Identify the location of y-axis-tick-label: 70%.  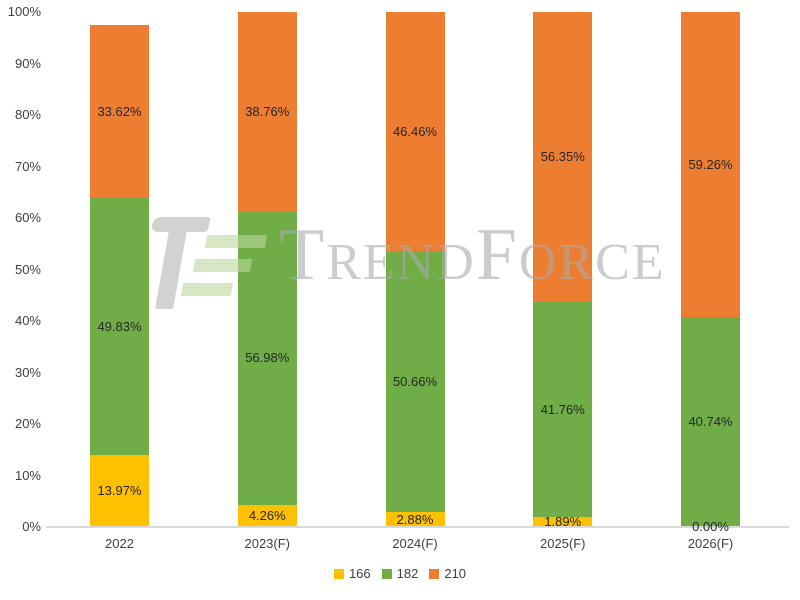
(27, 166).